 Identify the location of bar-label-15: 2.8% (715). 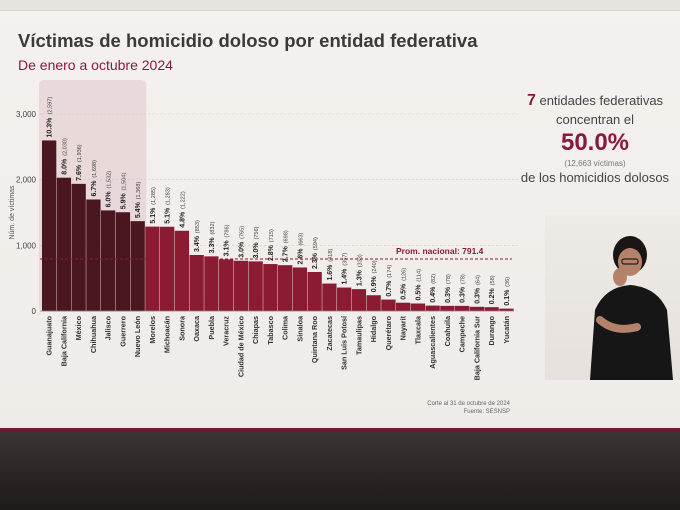
(271, 245).